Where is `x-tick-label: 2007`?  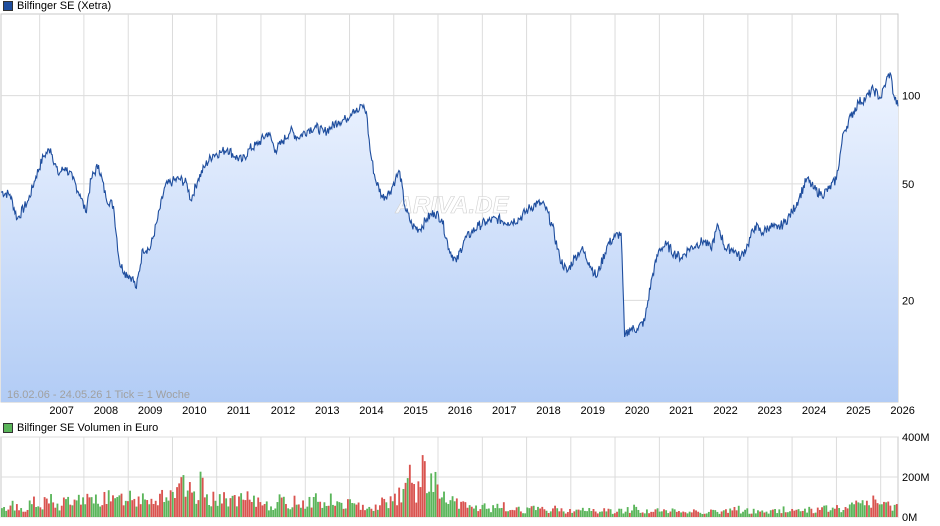
x-tick-label: 2007 is located at coordinates (61, 411).